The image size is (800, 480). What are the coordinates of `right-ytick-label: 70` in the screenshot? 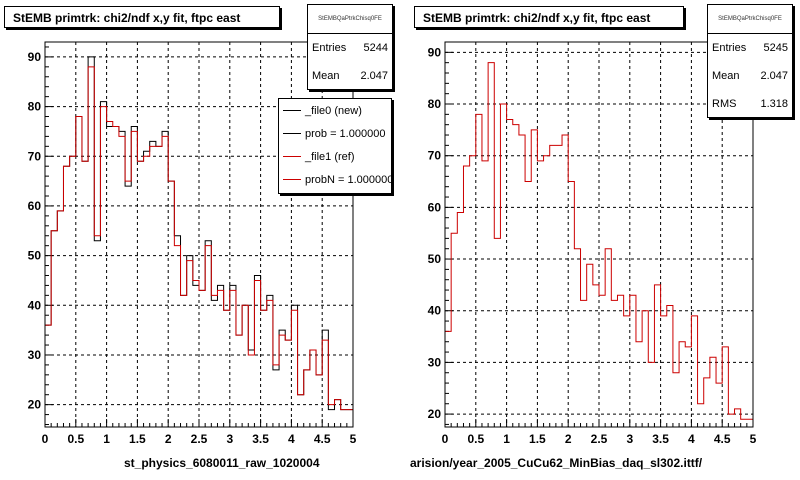 It's located at (435, 156).